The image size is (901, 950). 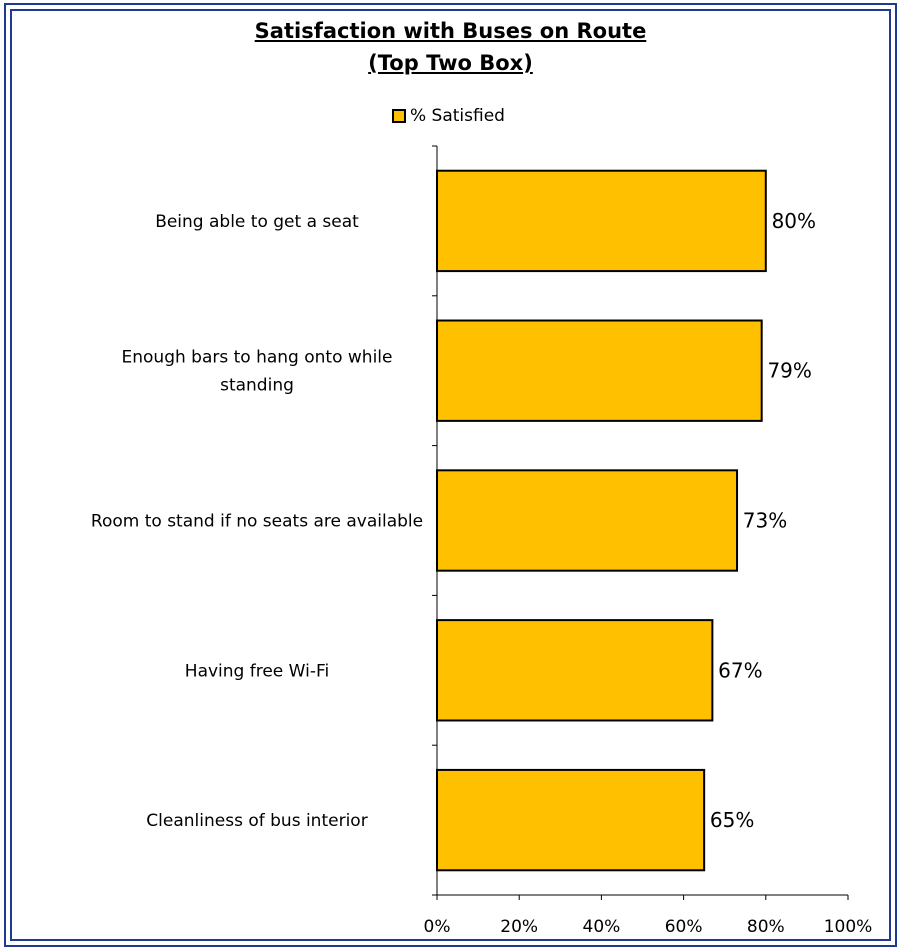 What do you see at coordinates (684, 927) in the screenshot?
I see `x-tick-label: 60%` at bounding box center [684, 927].